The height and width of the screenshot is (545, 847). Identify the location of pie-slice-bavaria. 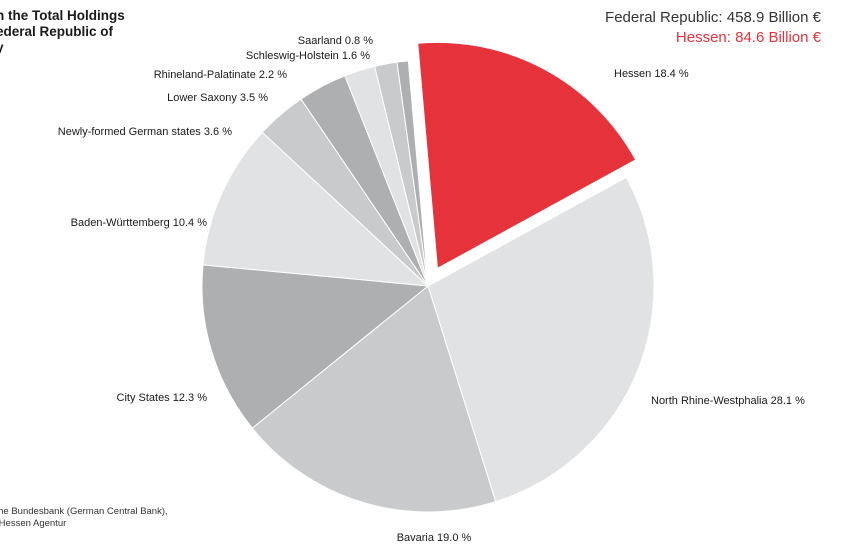
(374, 399).